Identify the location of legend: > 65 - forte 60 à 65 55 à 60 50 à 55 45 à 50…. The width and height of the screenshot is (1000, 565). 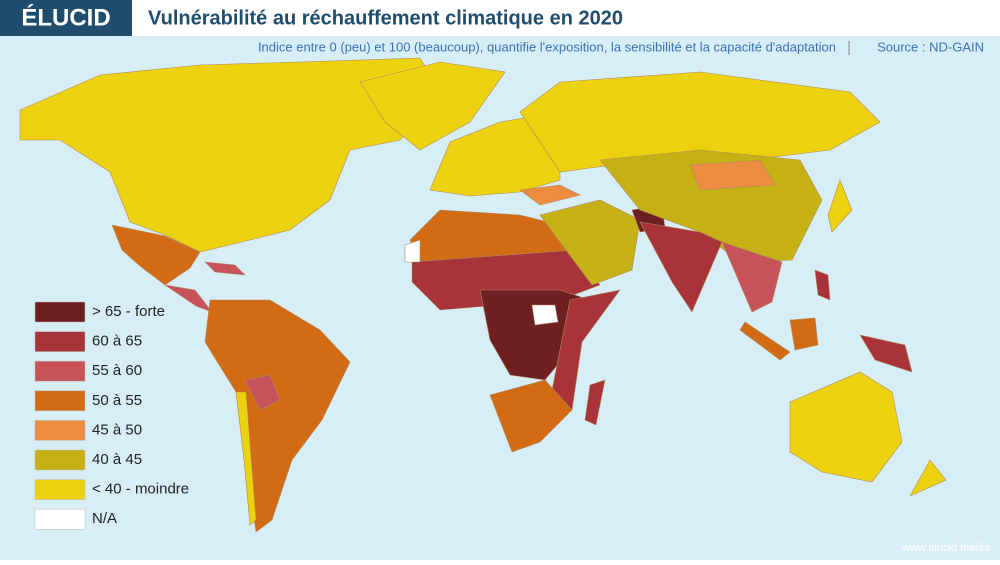
(111, 415).